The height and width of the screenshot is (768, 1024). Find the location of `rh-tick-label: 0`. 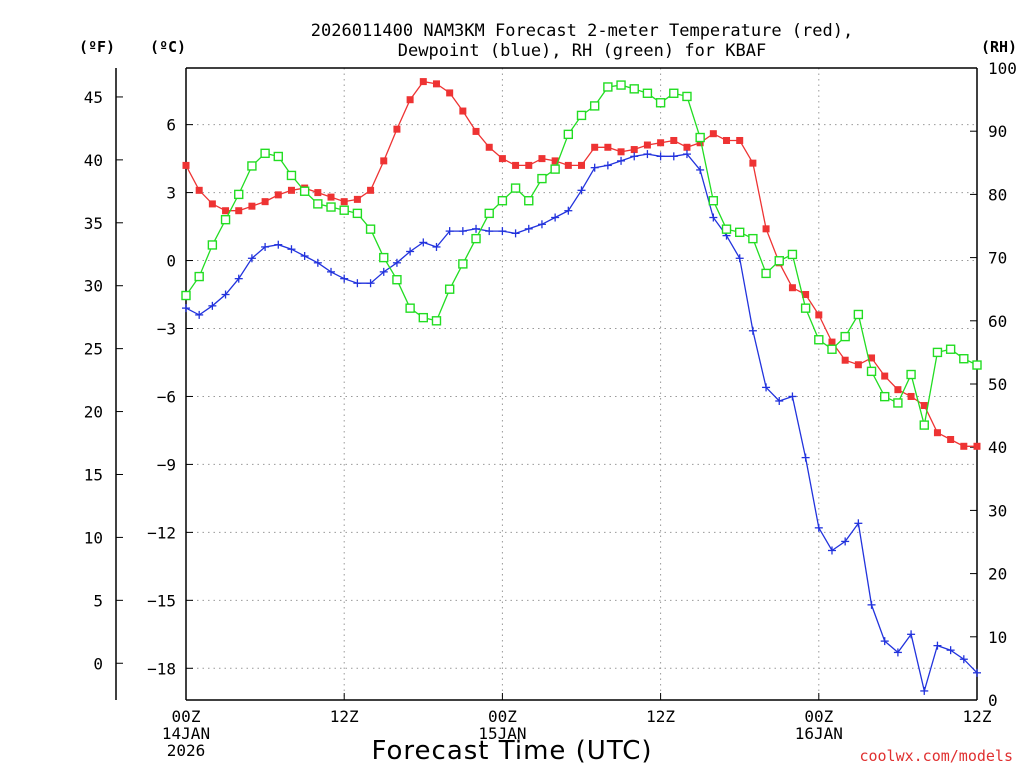

rh-tick-label: 0 is located at coordinates (993, 700).